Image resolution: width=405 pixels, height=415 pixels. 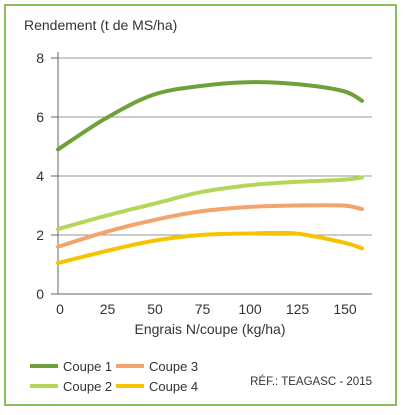 What do you see at coordinates (345, 309) in the screenshot?
I see `x-tick-label-150: 150` at bounding box center [345, 309].